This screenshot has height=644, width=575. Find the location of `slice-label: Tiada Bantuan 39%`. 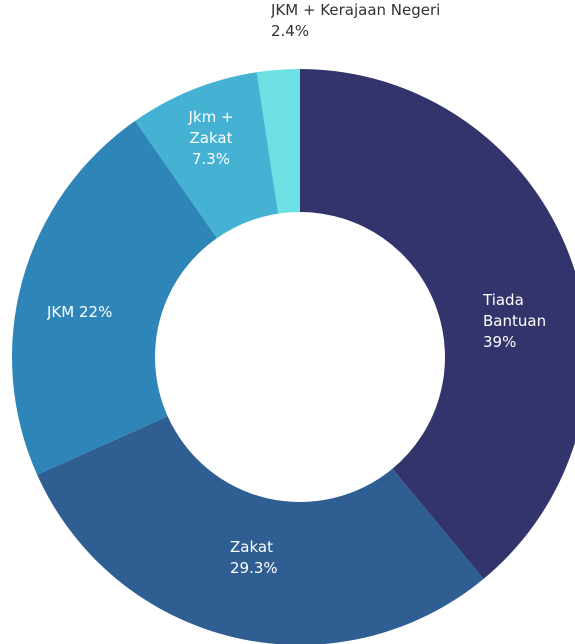

slice-label: Tiada Bantuan 39% is located at coordinates (523, 321).